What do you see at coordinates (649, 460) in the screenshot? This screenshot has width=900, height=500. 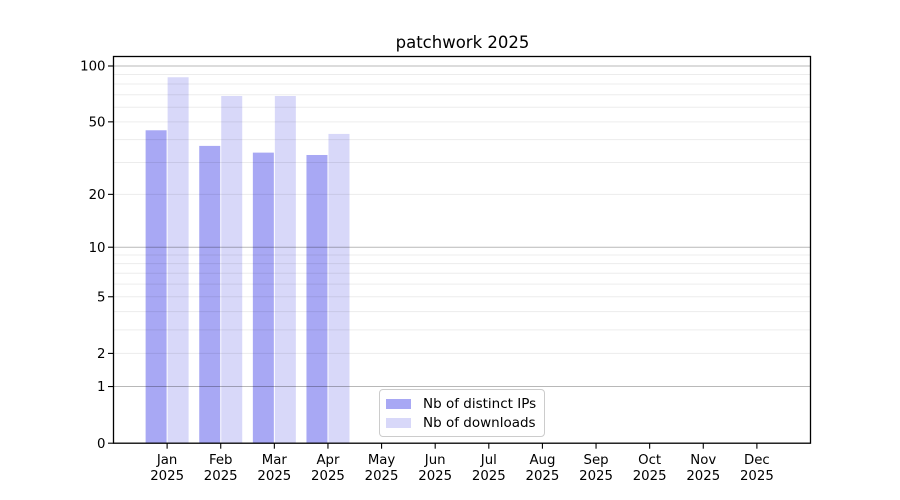 I see `x-tick-label: Oct` at bounding box center [649, 460].